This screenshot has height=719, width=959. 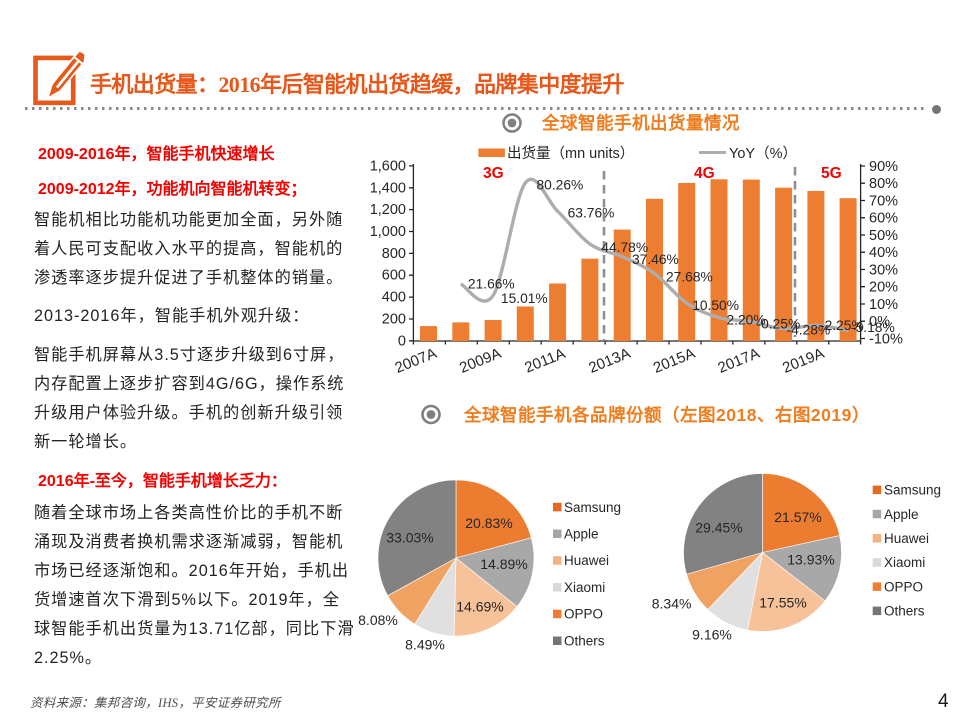 I want to click on svg-text: 2.20%, so click(x=746, y=320).